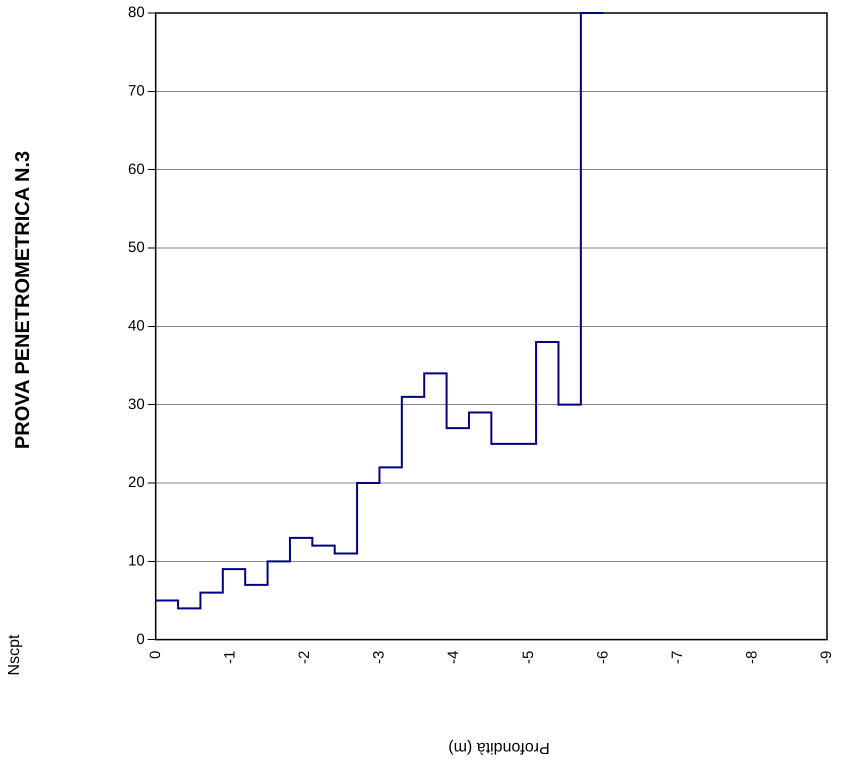  What do you see at coordinates (379, 657) in the screenshot?
I see `x-tick-label: -3` at bounding box center [379, 657].